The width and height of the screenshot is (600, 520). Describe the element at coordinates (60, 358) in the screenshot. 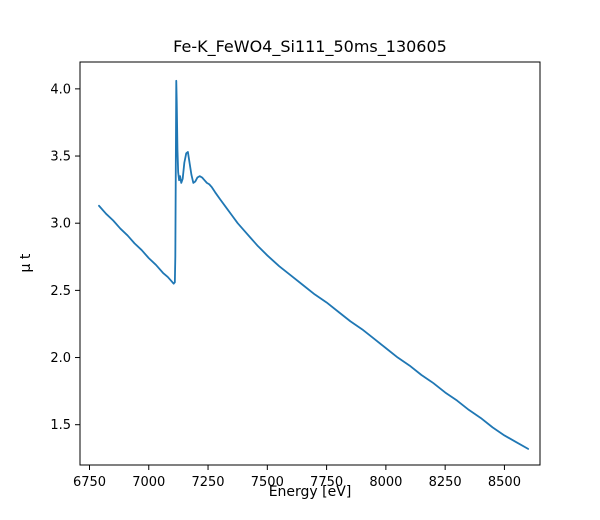

I see `y-tick-label: 2.0` at that location.